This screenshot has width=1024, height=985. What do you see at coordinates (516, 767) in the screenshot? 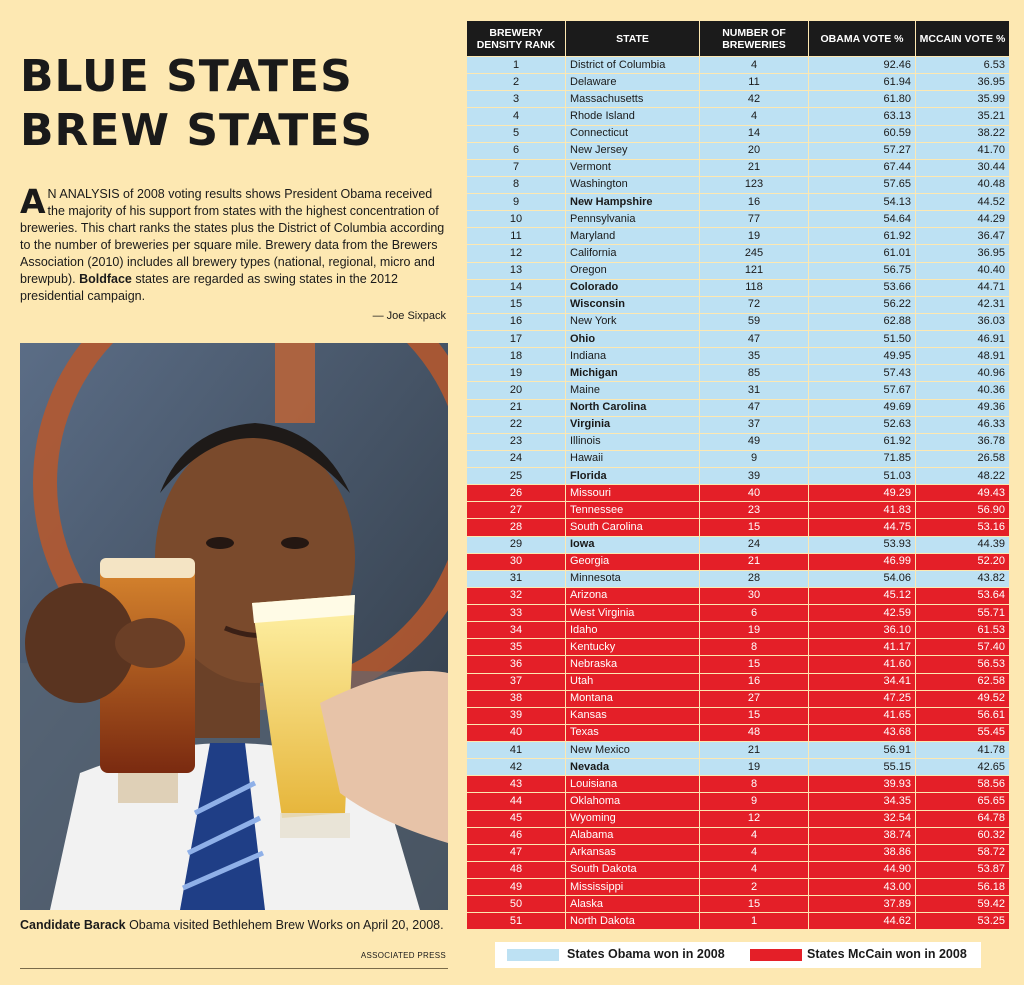
I see `rank-cell: 42` at bounding box center [516, 767].